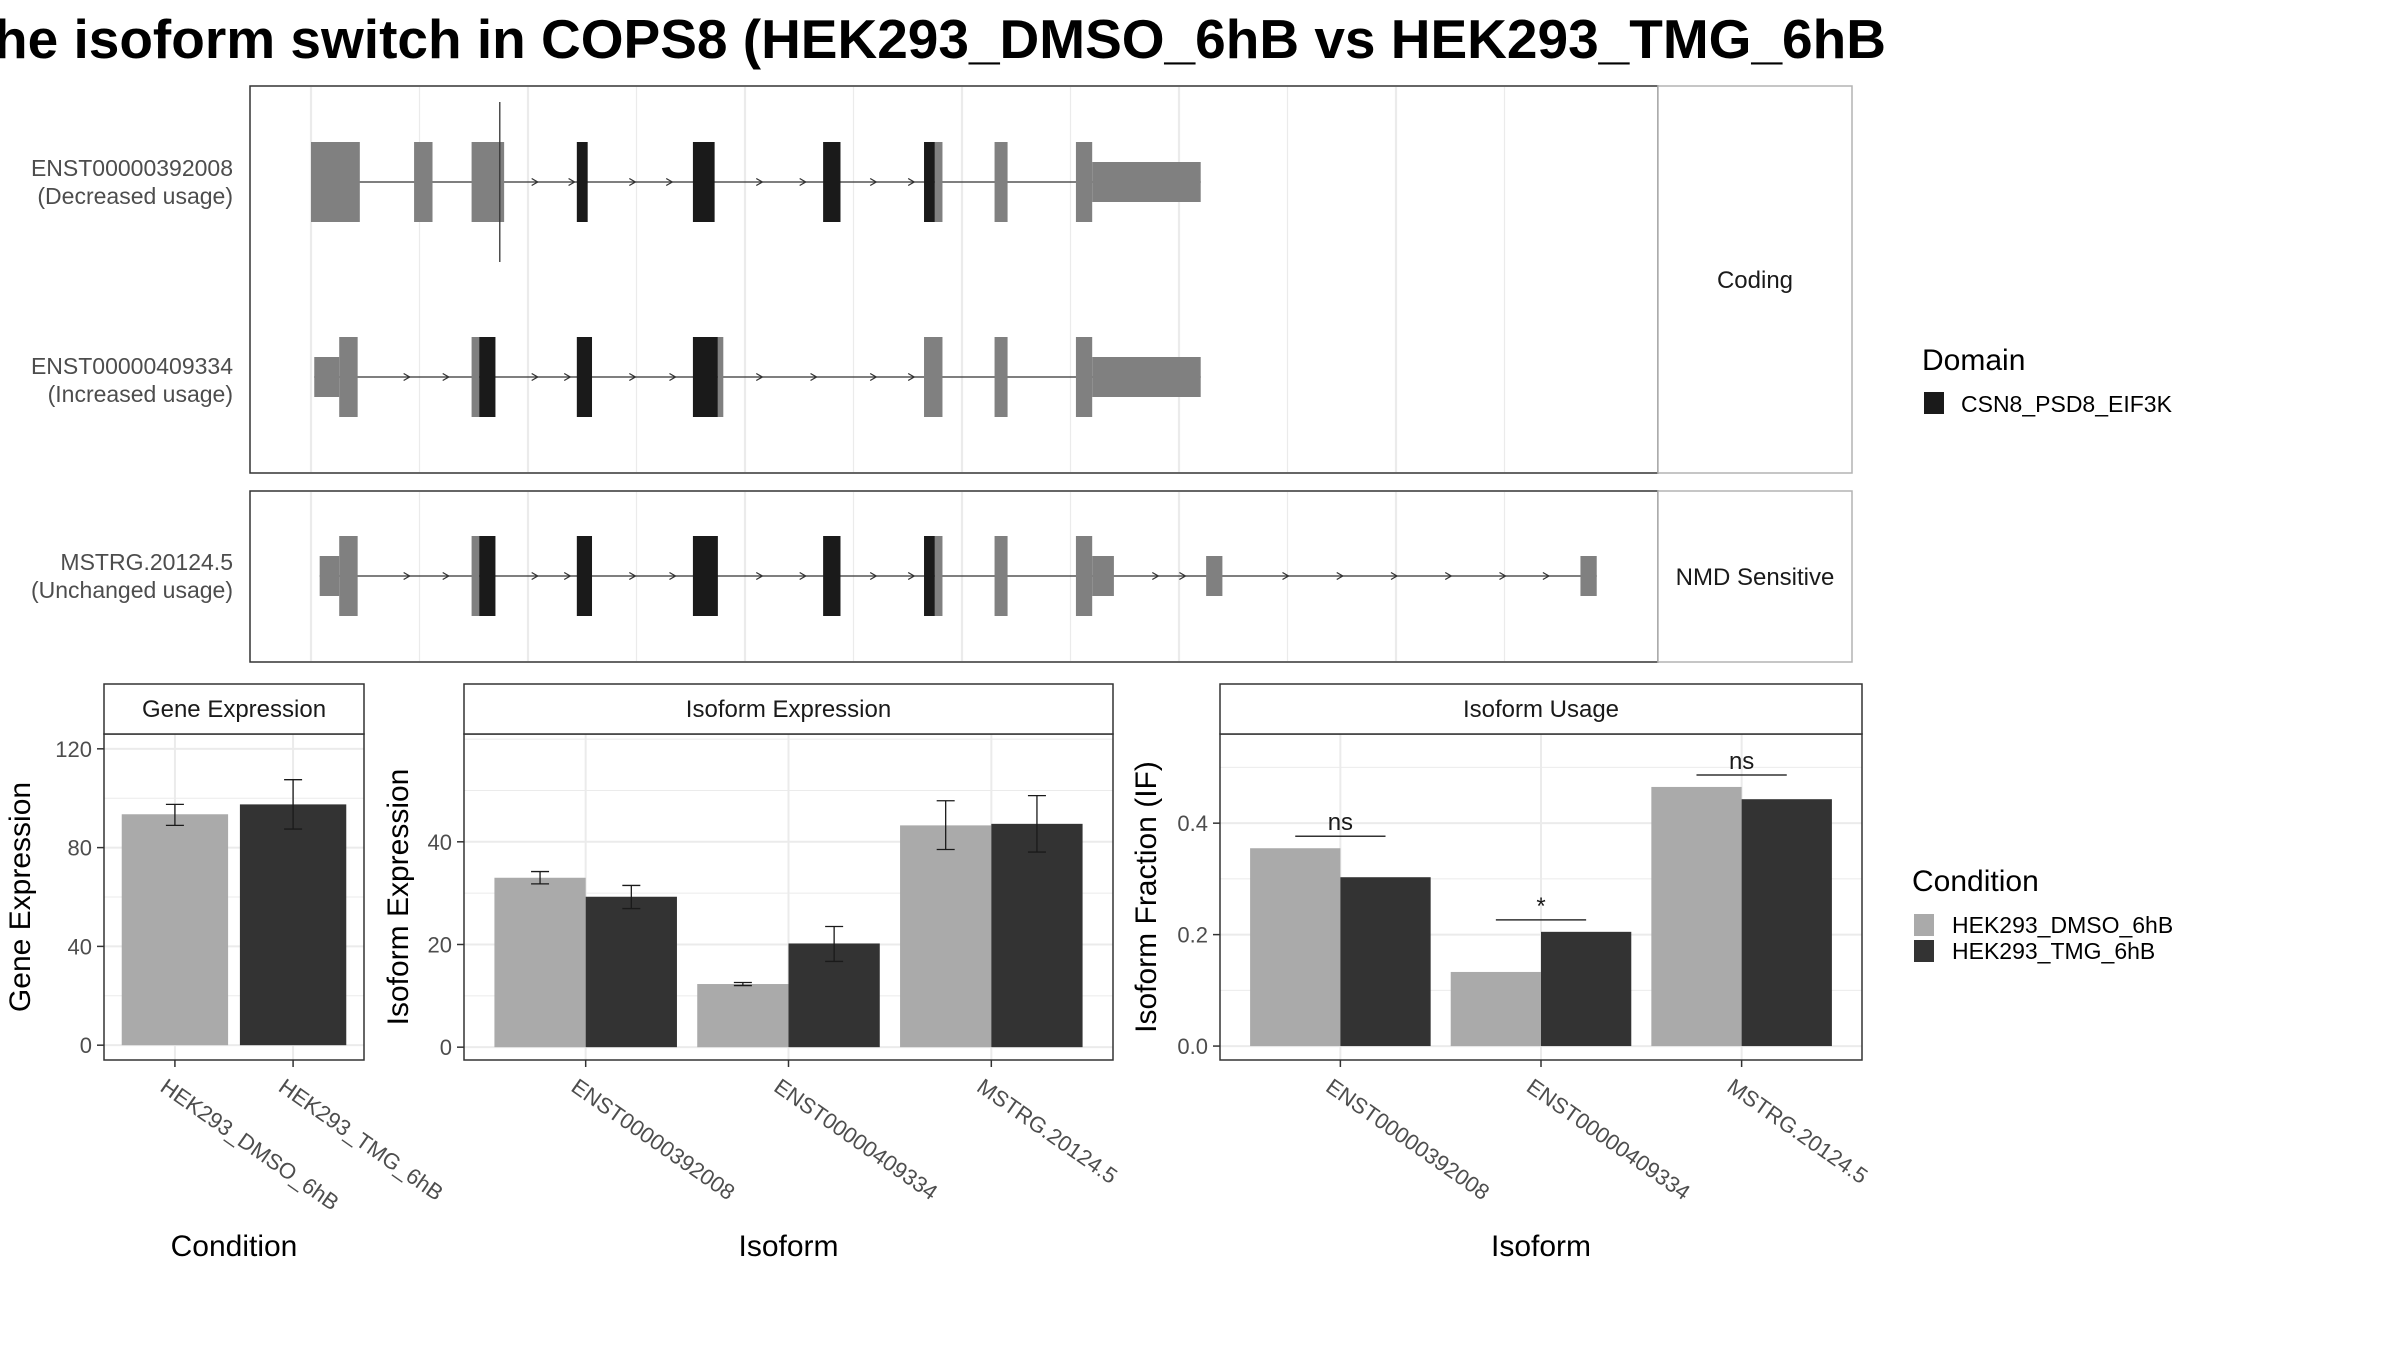  I want to click on domain-legend-title: Domain, so click(1973, 360).